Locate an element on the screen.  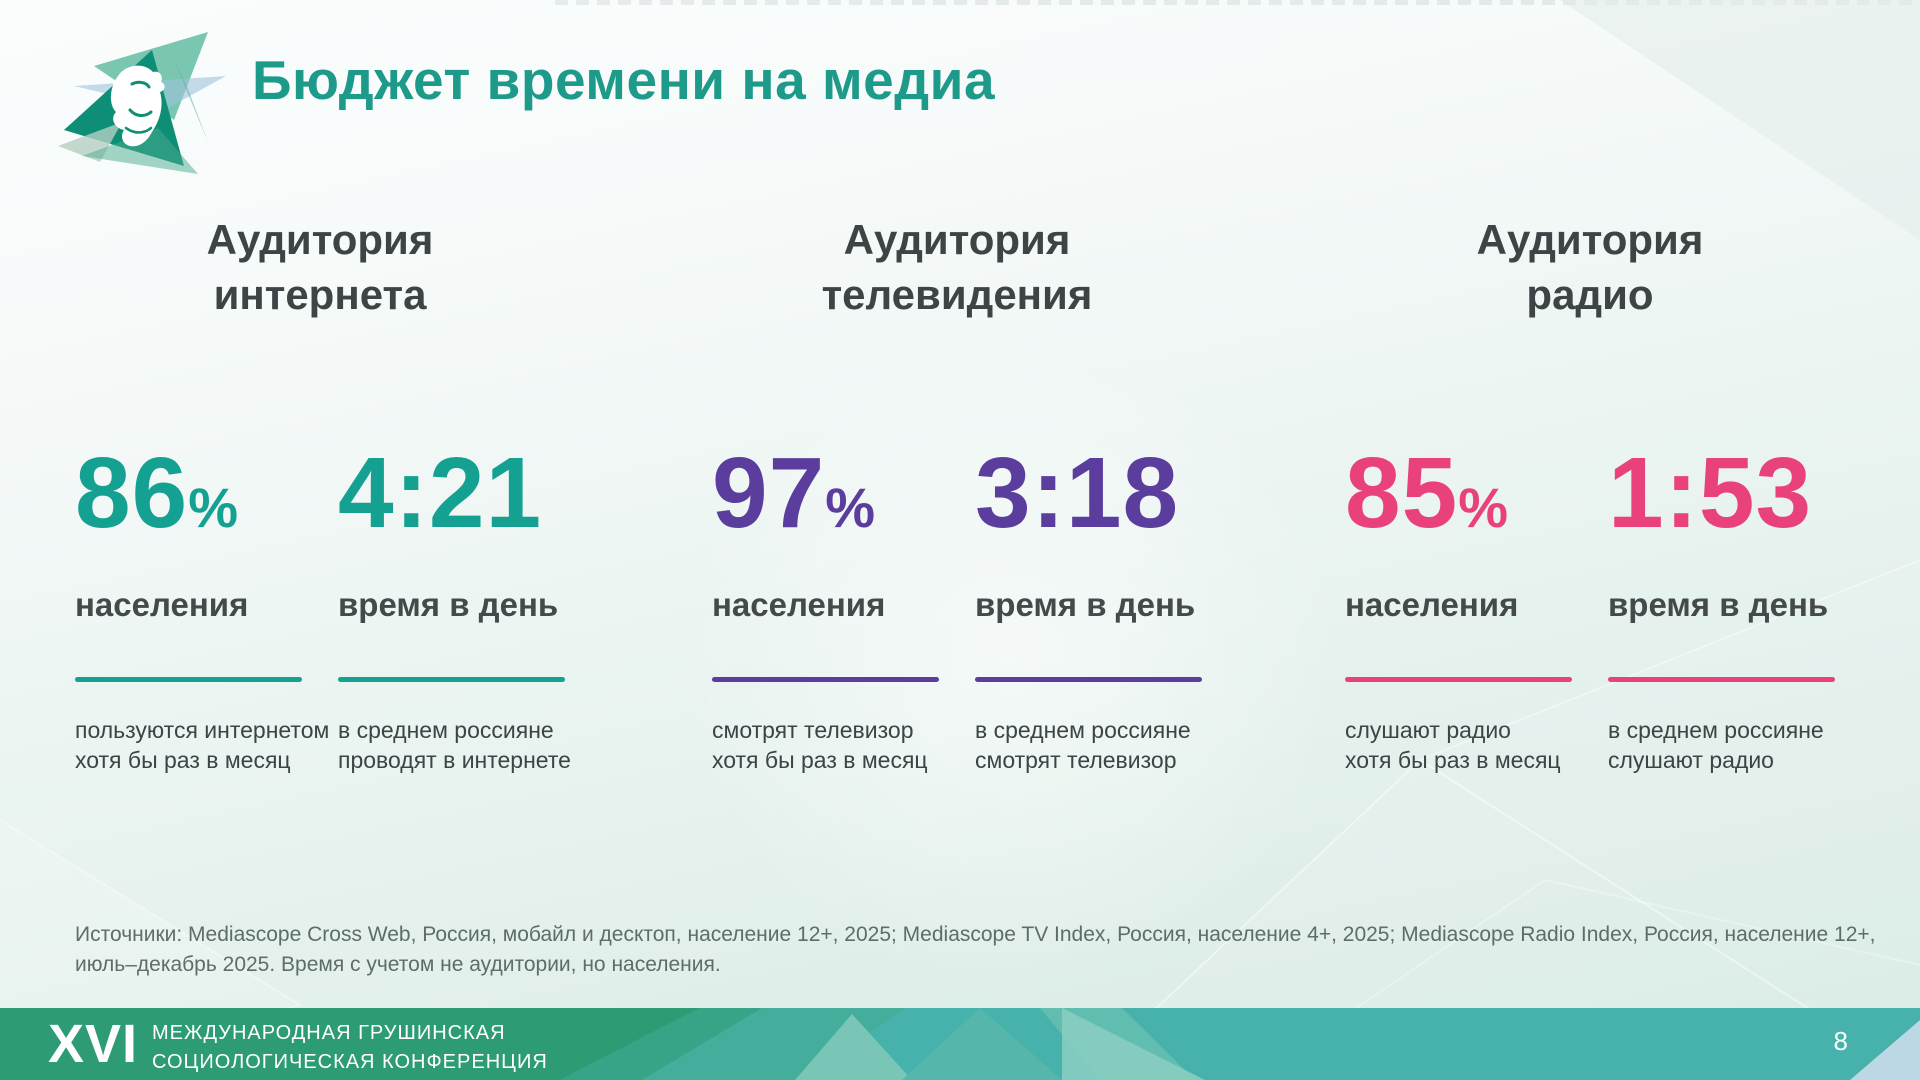
stat-caption: слушают радио хотя бы раз в месяц is located at coordinates (1453, 745).